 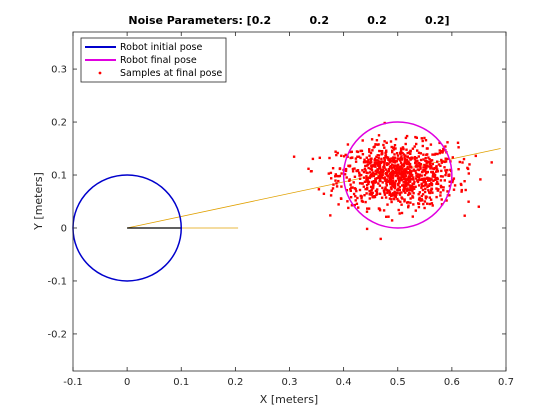 I want to click on y-tick-label: 0.2, so click(x=59, y=123).